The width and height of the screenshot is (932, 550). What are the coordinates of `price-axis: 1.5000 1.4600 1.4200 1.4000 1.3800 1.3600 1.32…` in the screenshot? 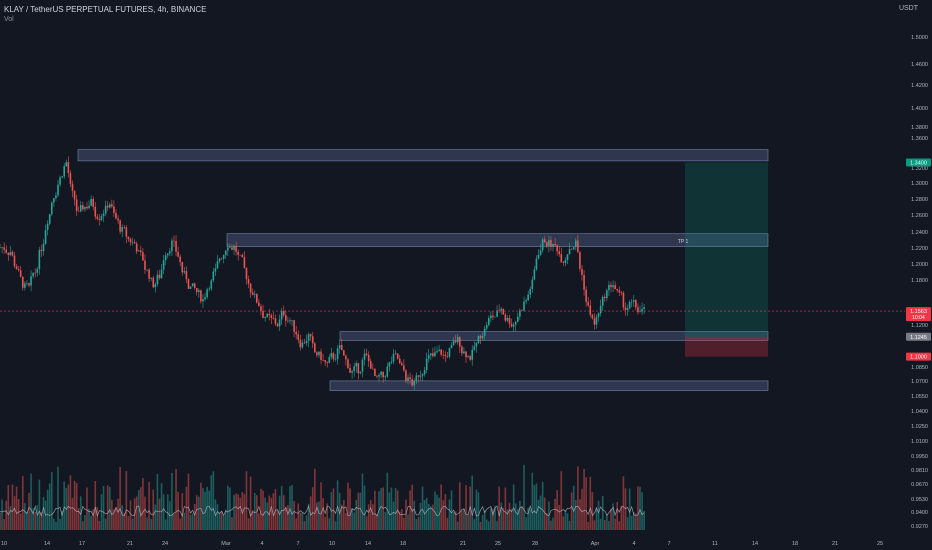 It's located at (919, 282).